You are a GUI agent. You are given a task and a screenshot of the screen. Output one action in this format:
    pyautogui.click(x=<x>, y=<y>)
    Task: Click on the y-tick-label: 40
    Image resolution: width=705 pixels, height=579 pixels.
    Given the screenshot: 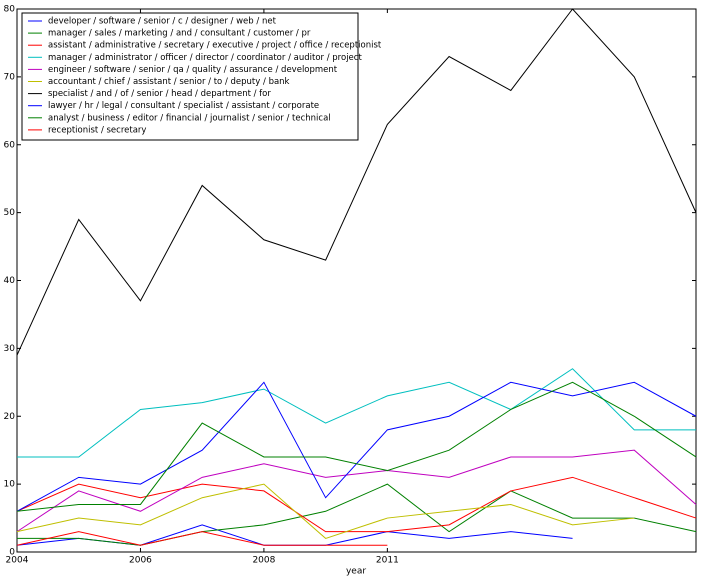 What is the action you would take?
    pyautogui.click(x=10, y=281)
    